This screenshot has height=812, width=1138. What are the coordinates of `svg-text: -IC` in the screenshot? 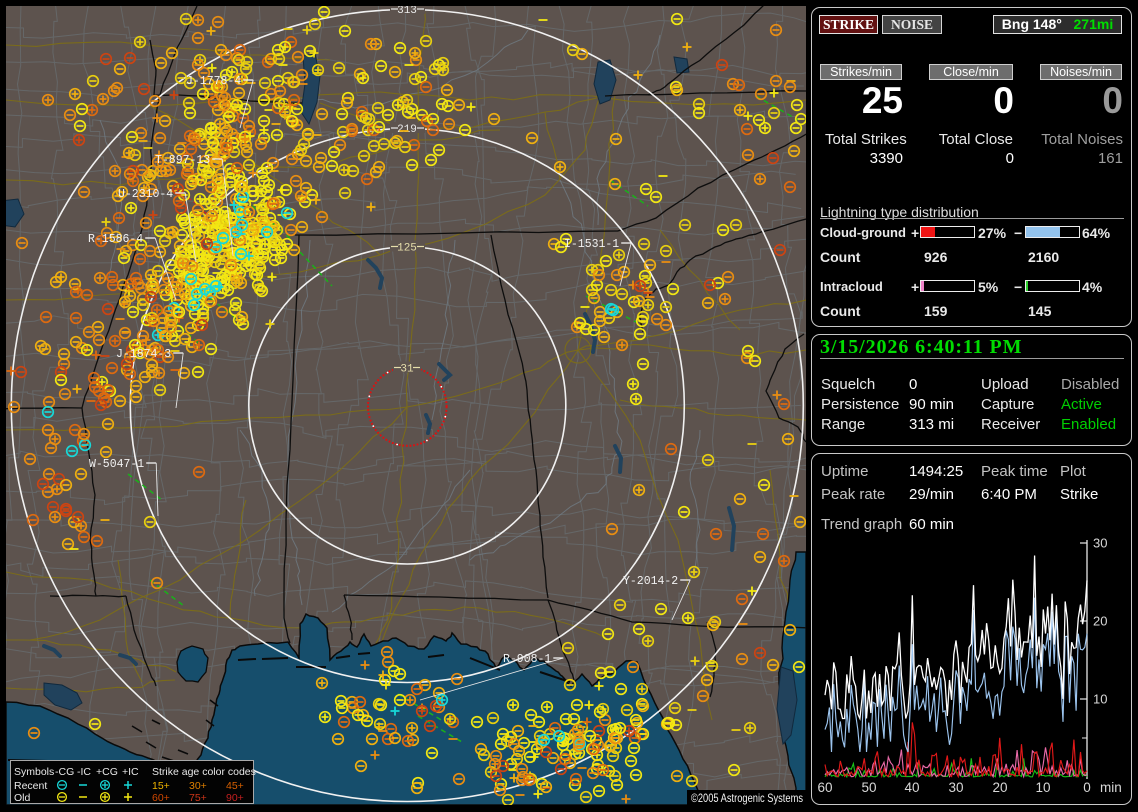 It's located at (84, 772).